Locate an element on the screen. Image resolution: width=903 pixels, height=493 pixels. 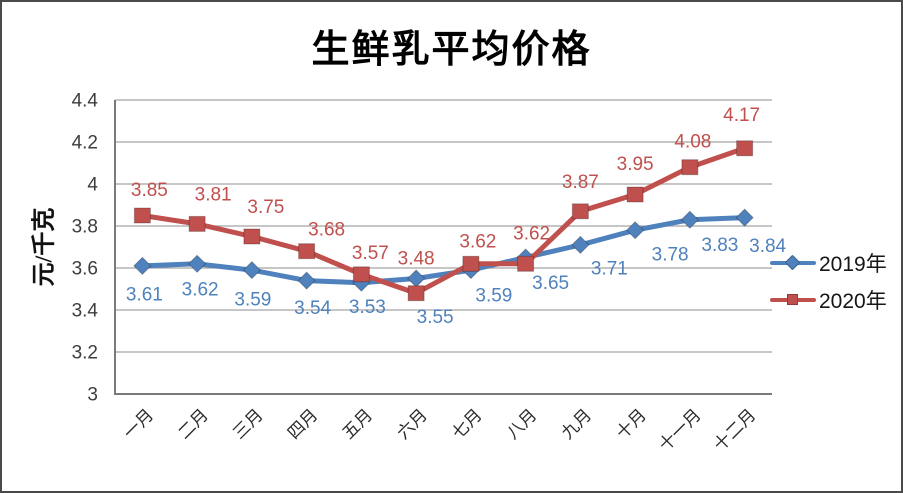
data-label-2019年: 3.53 is located at coordinates (367, 307).